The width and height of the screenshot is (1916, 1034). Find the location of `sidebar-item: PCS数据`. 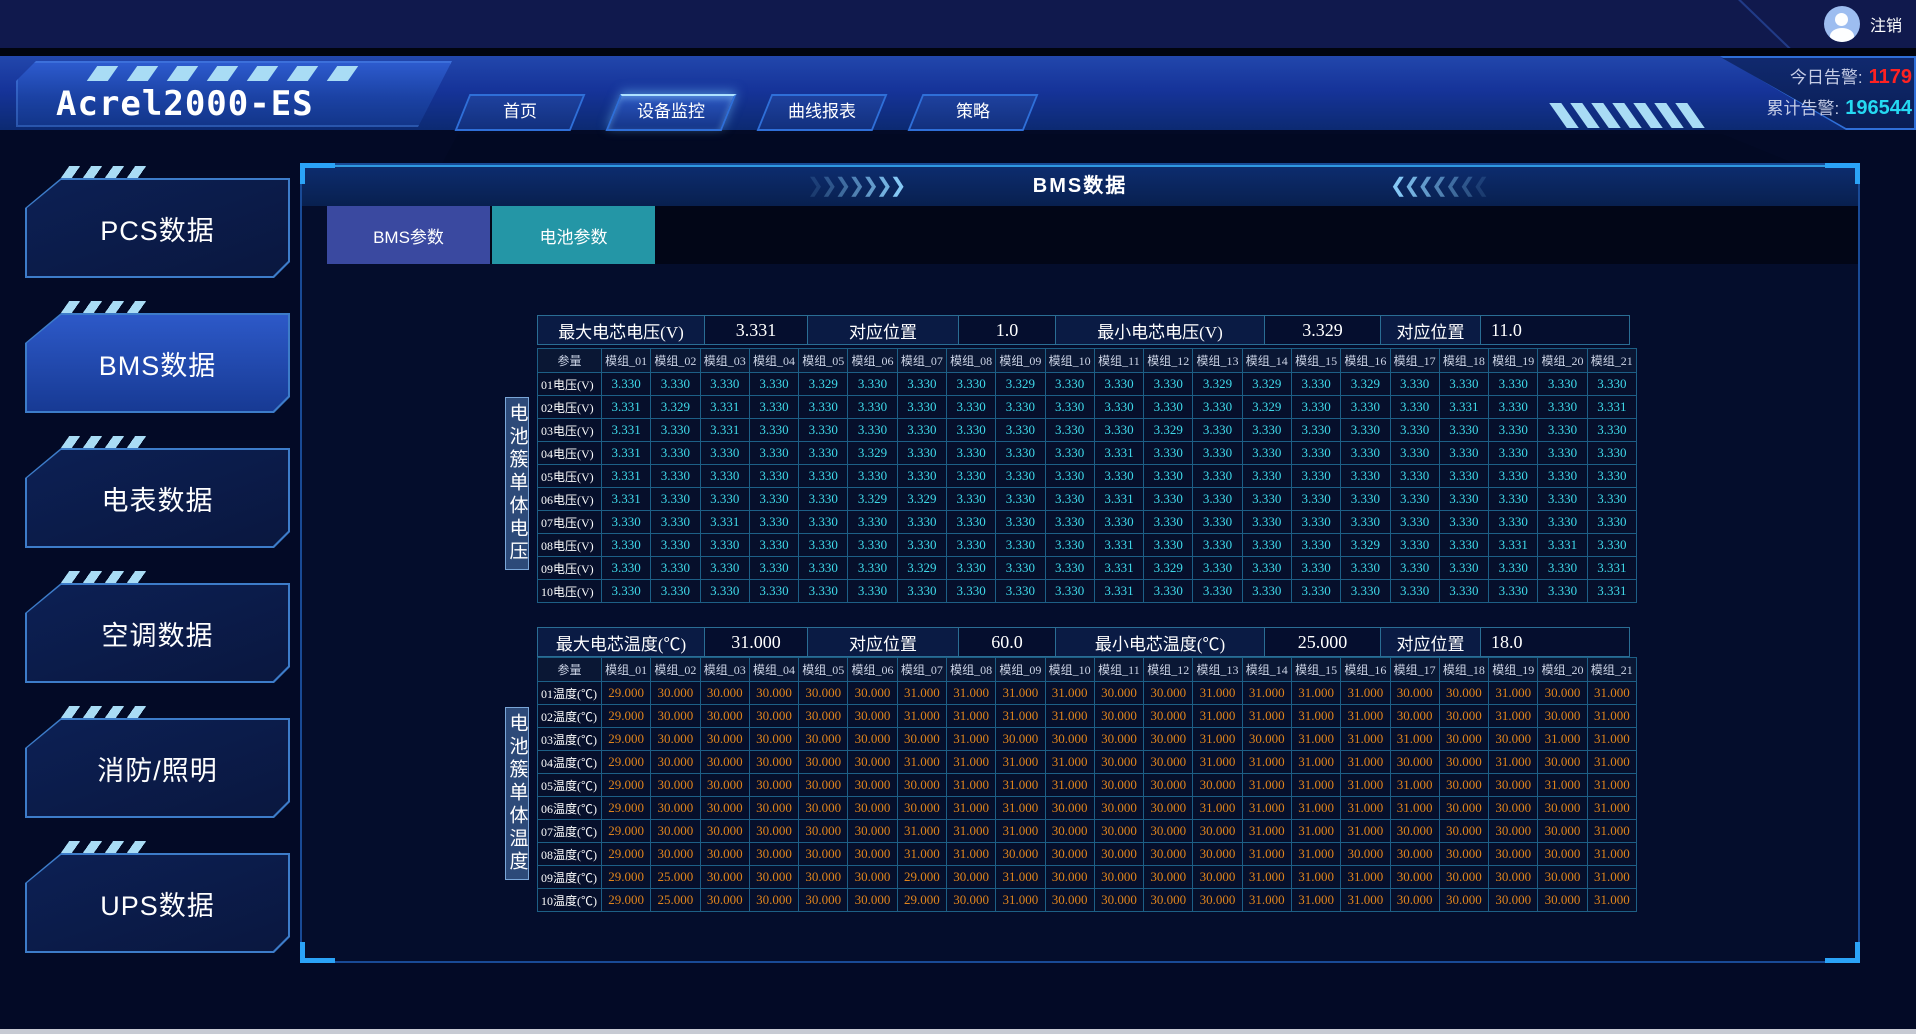

sidebar-item: PCS数据 is located at coordinates (157, 222).